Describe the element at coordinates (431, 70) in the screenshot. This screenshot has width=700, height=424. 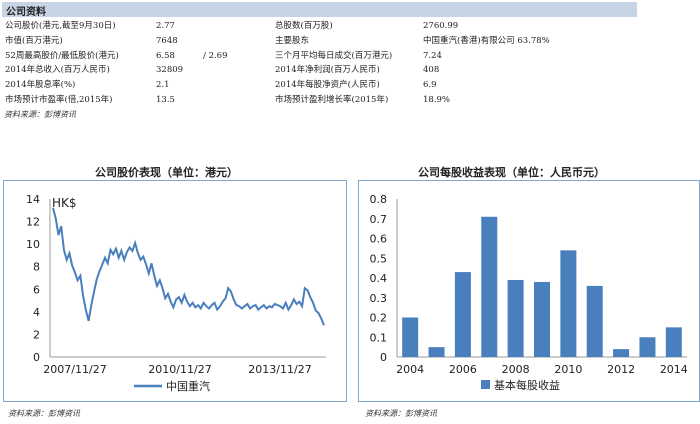
I see `info-value-right: 408` at that location.